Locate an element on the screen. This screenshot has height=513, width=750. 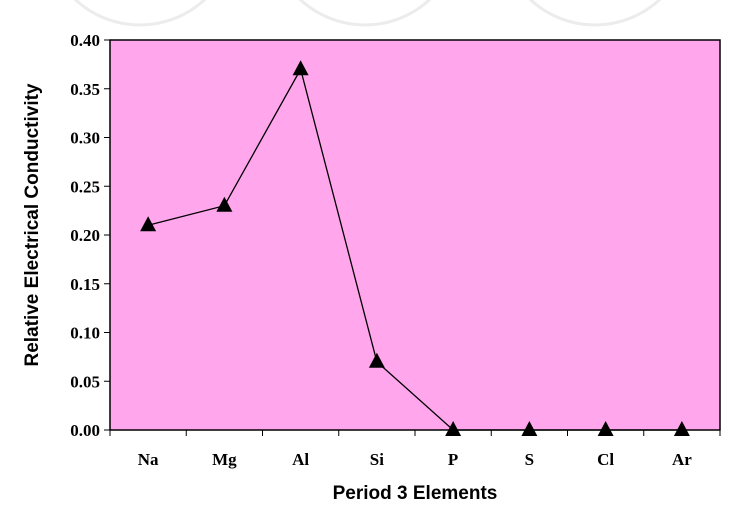
x-tick-label: P is located at coordinates (453, 459).